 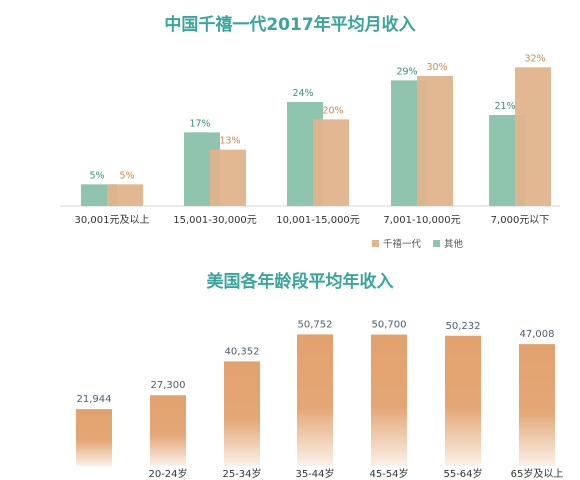 What do you see at coordinates (332, 110) in the screenshot?
I see `data-label-millennial-2: 20%` at bounding box center [332, 110].